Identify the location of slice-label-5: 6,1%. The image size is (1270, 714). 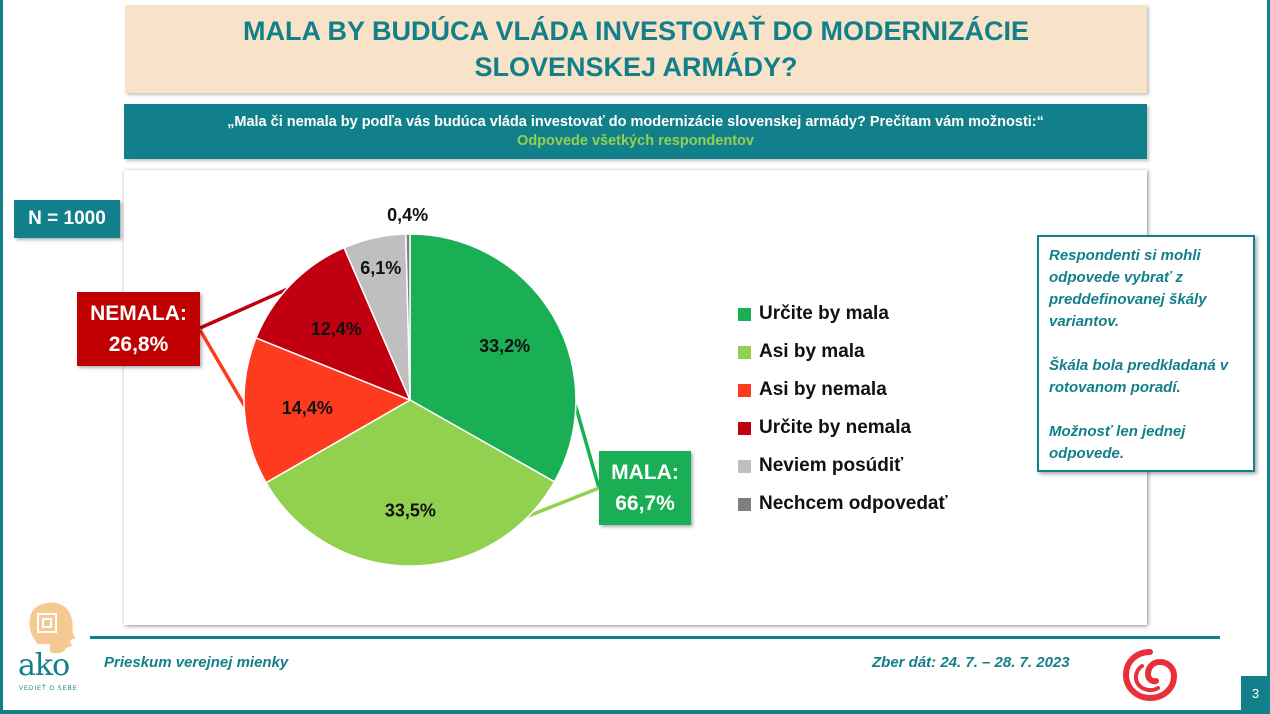
(380, 268).